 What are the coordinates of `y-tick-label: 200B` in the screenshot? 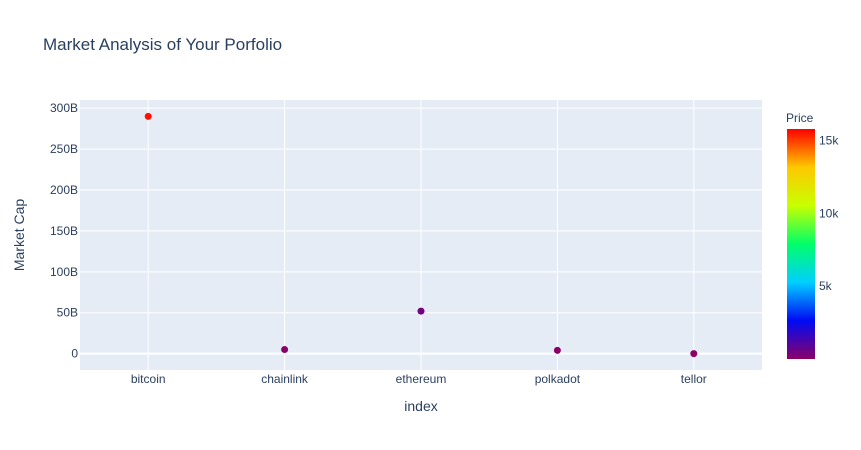 It's located at (64, 190).